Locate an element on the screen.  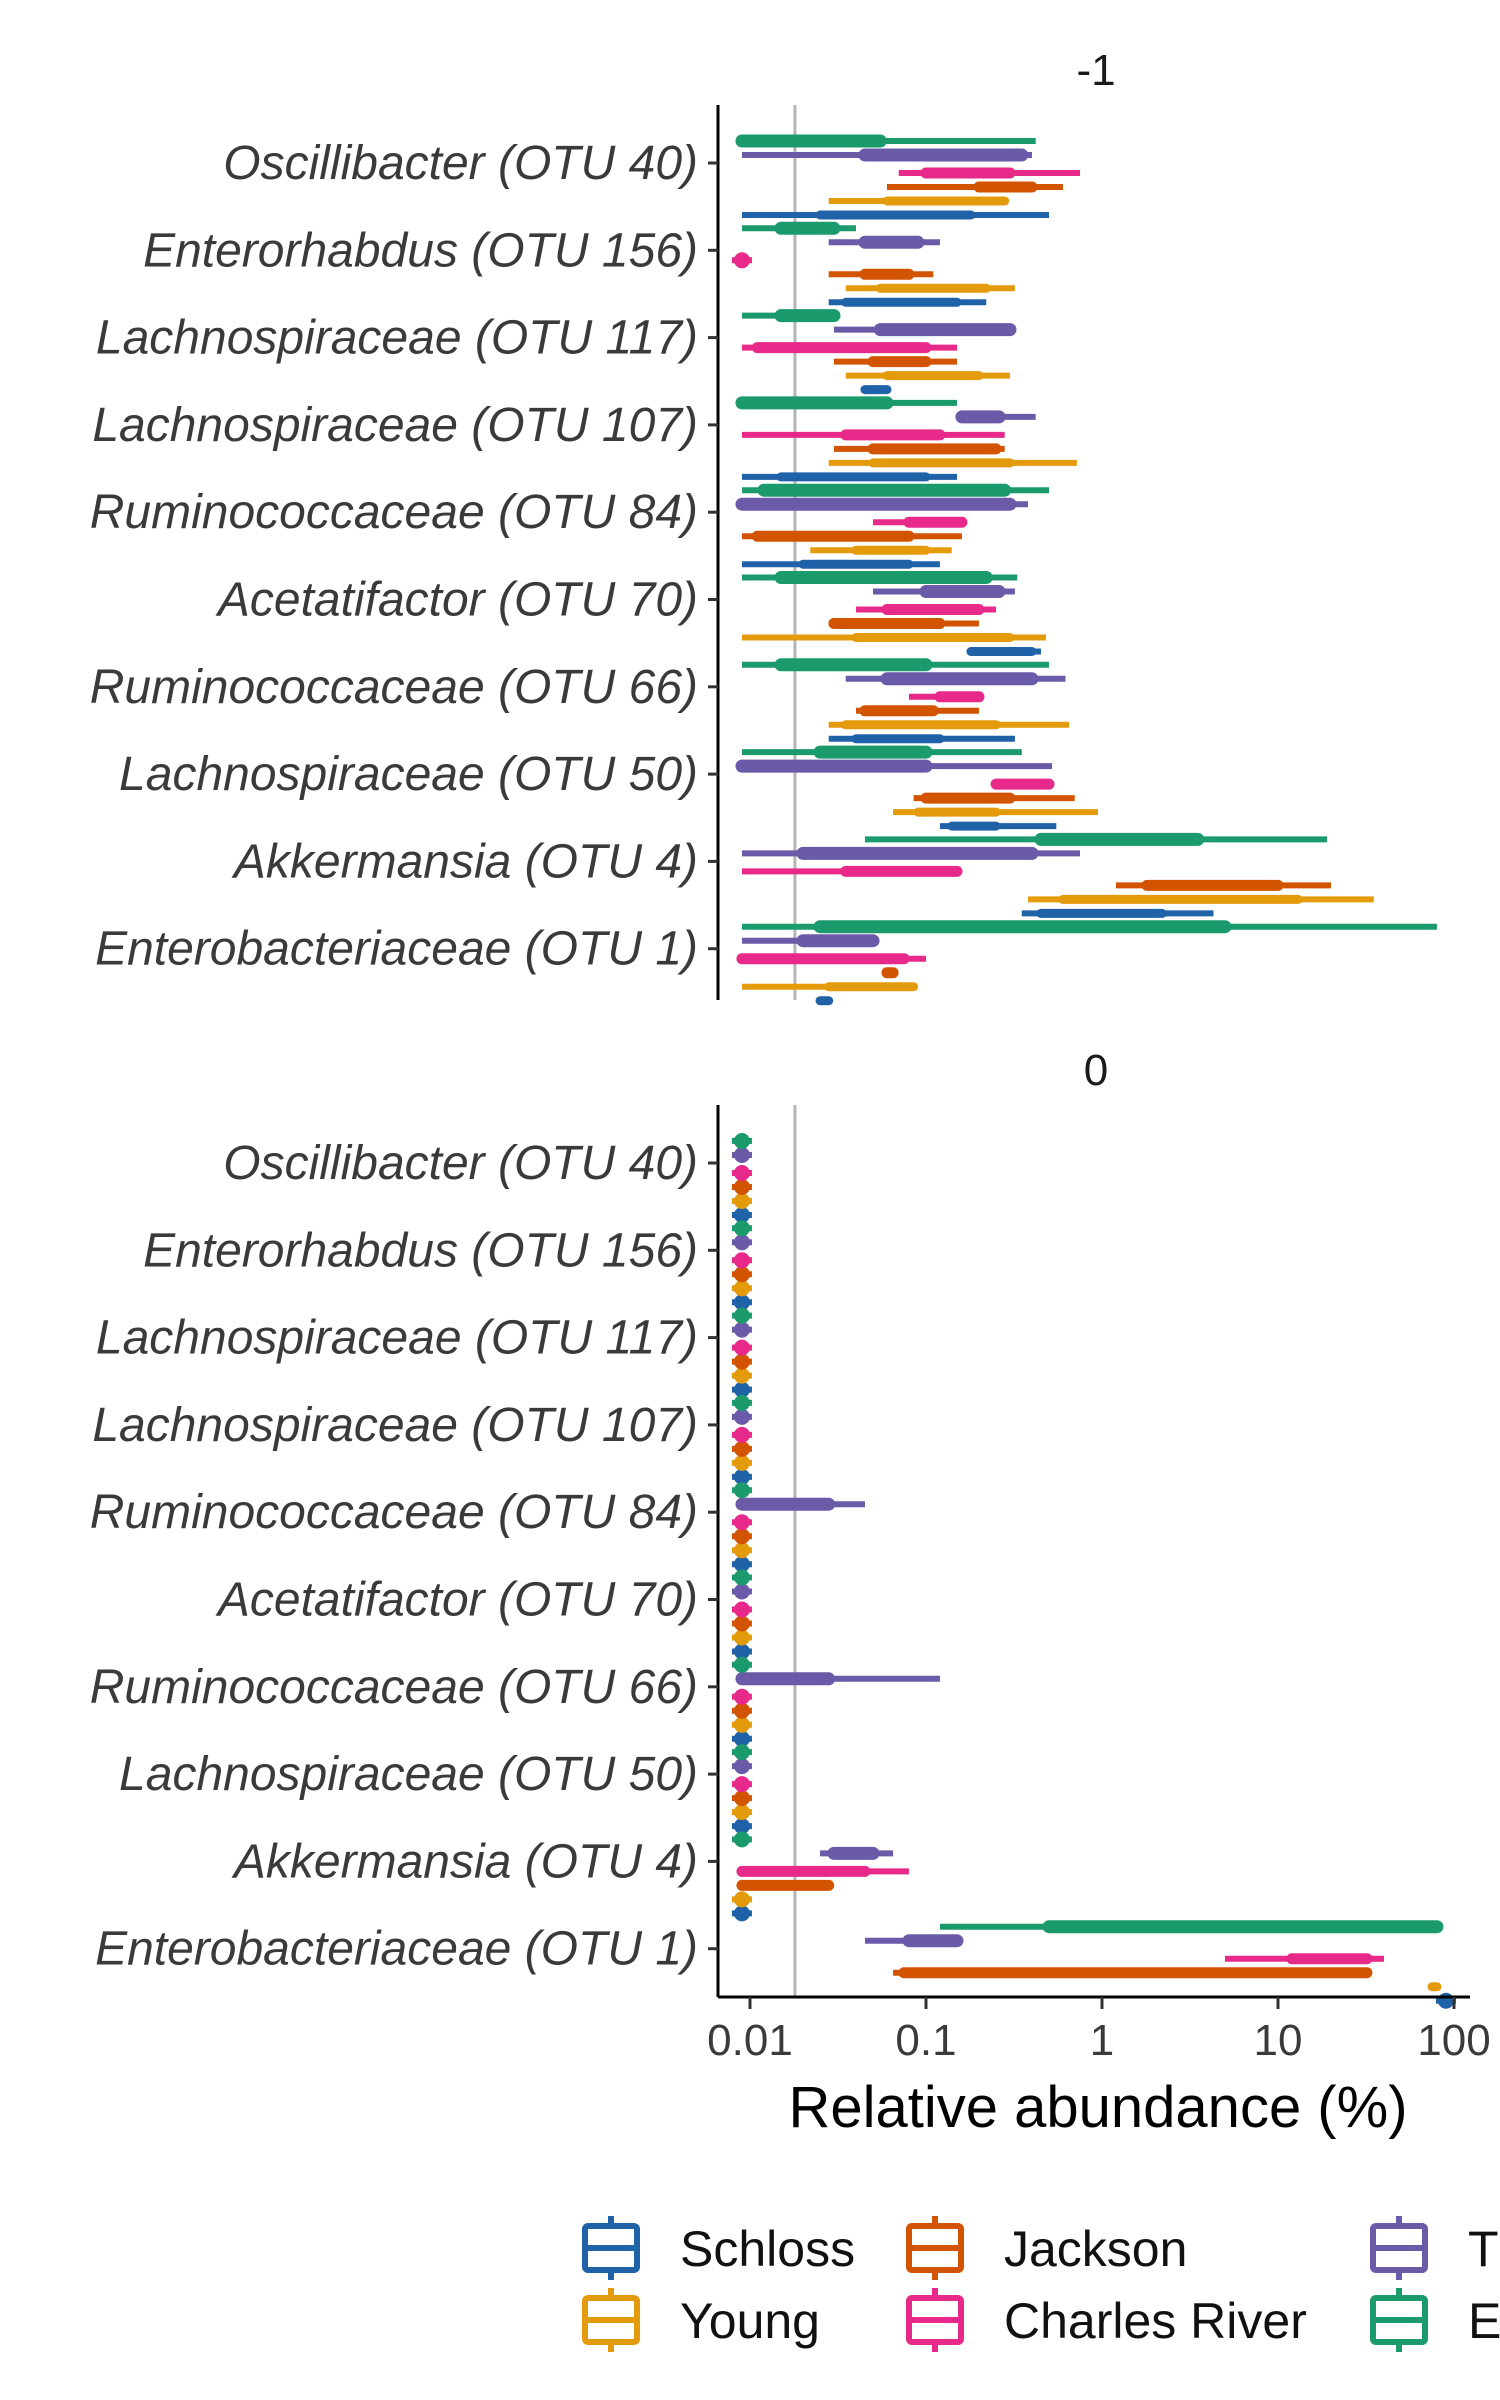
legend-key: Young is located at coordinates (701, 2320).